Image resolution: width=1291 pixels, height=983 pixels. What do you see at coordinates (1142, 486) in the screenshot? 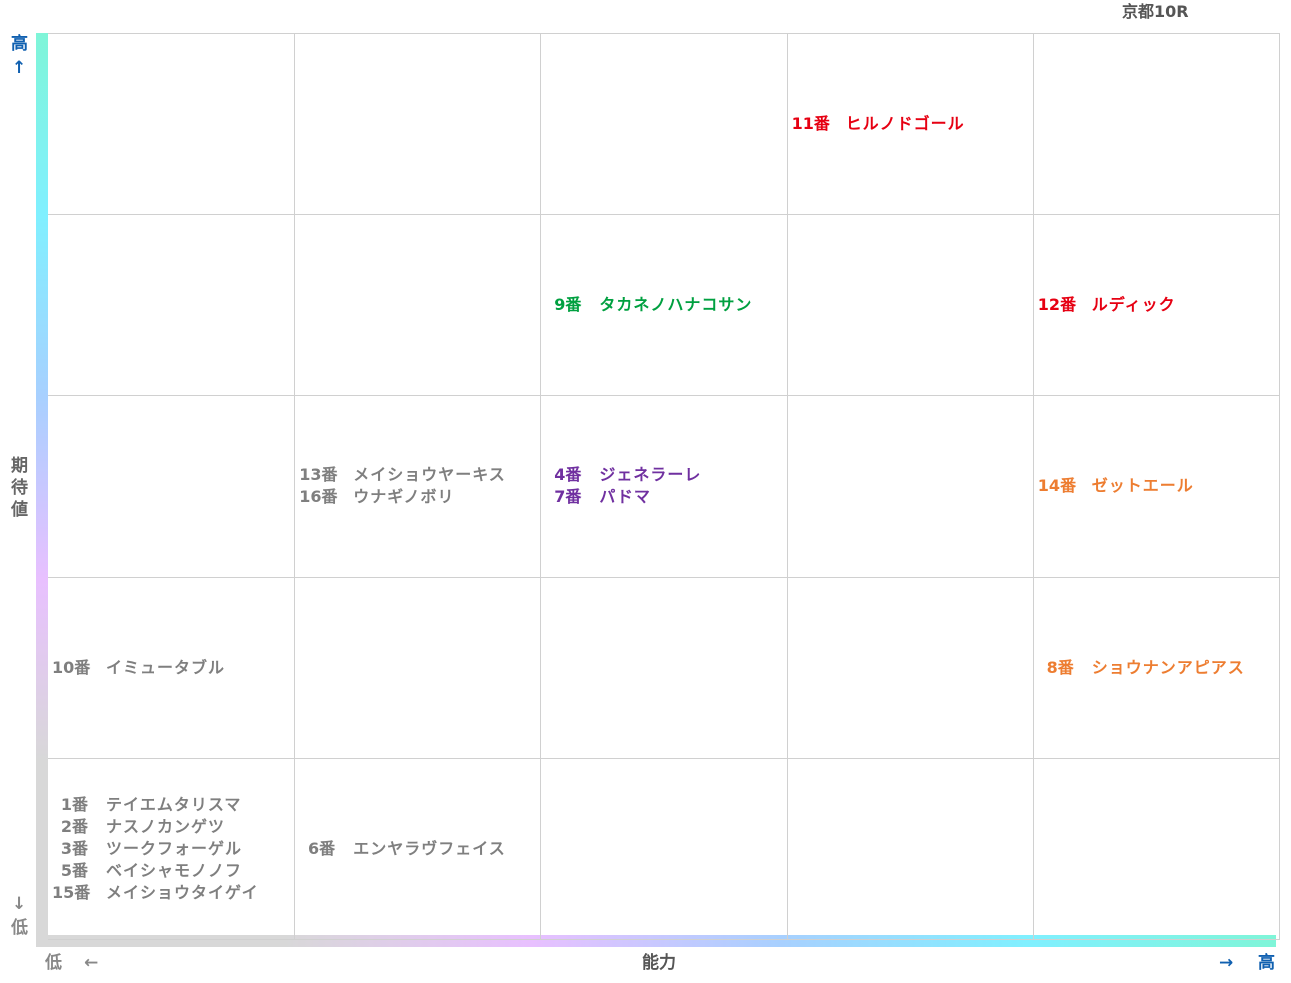
I see `horse-name: ゼットエール` at bounding box center [1142, 486].